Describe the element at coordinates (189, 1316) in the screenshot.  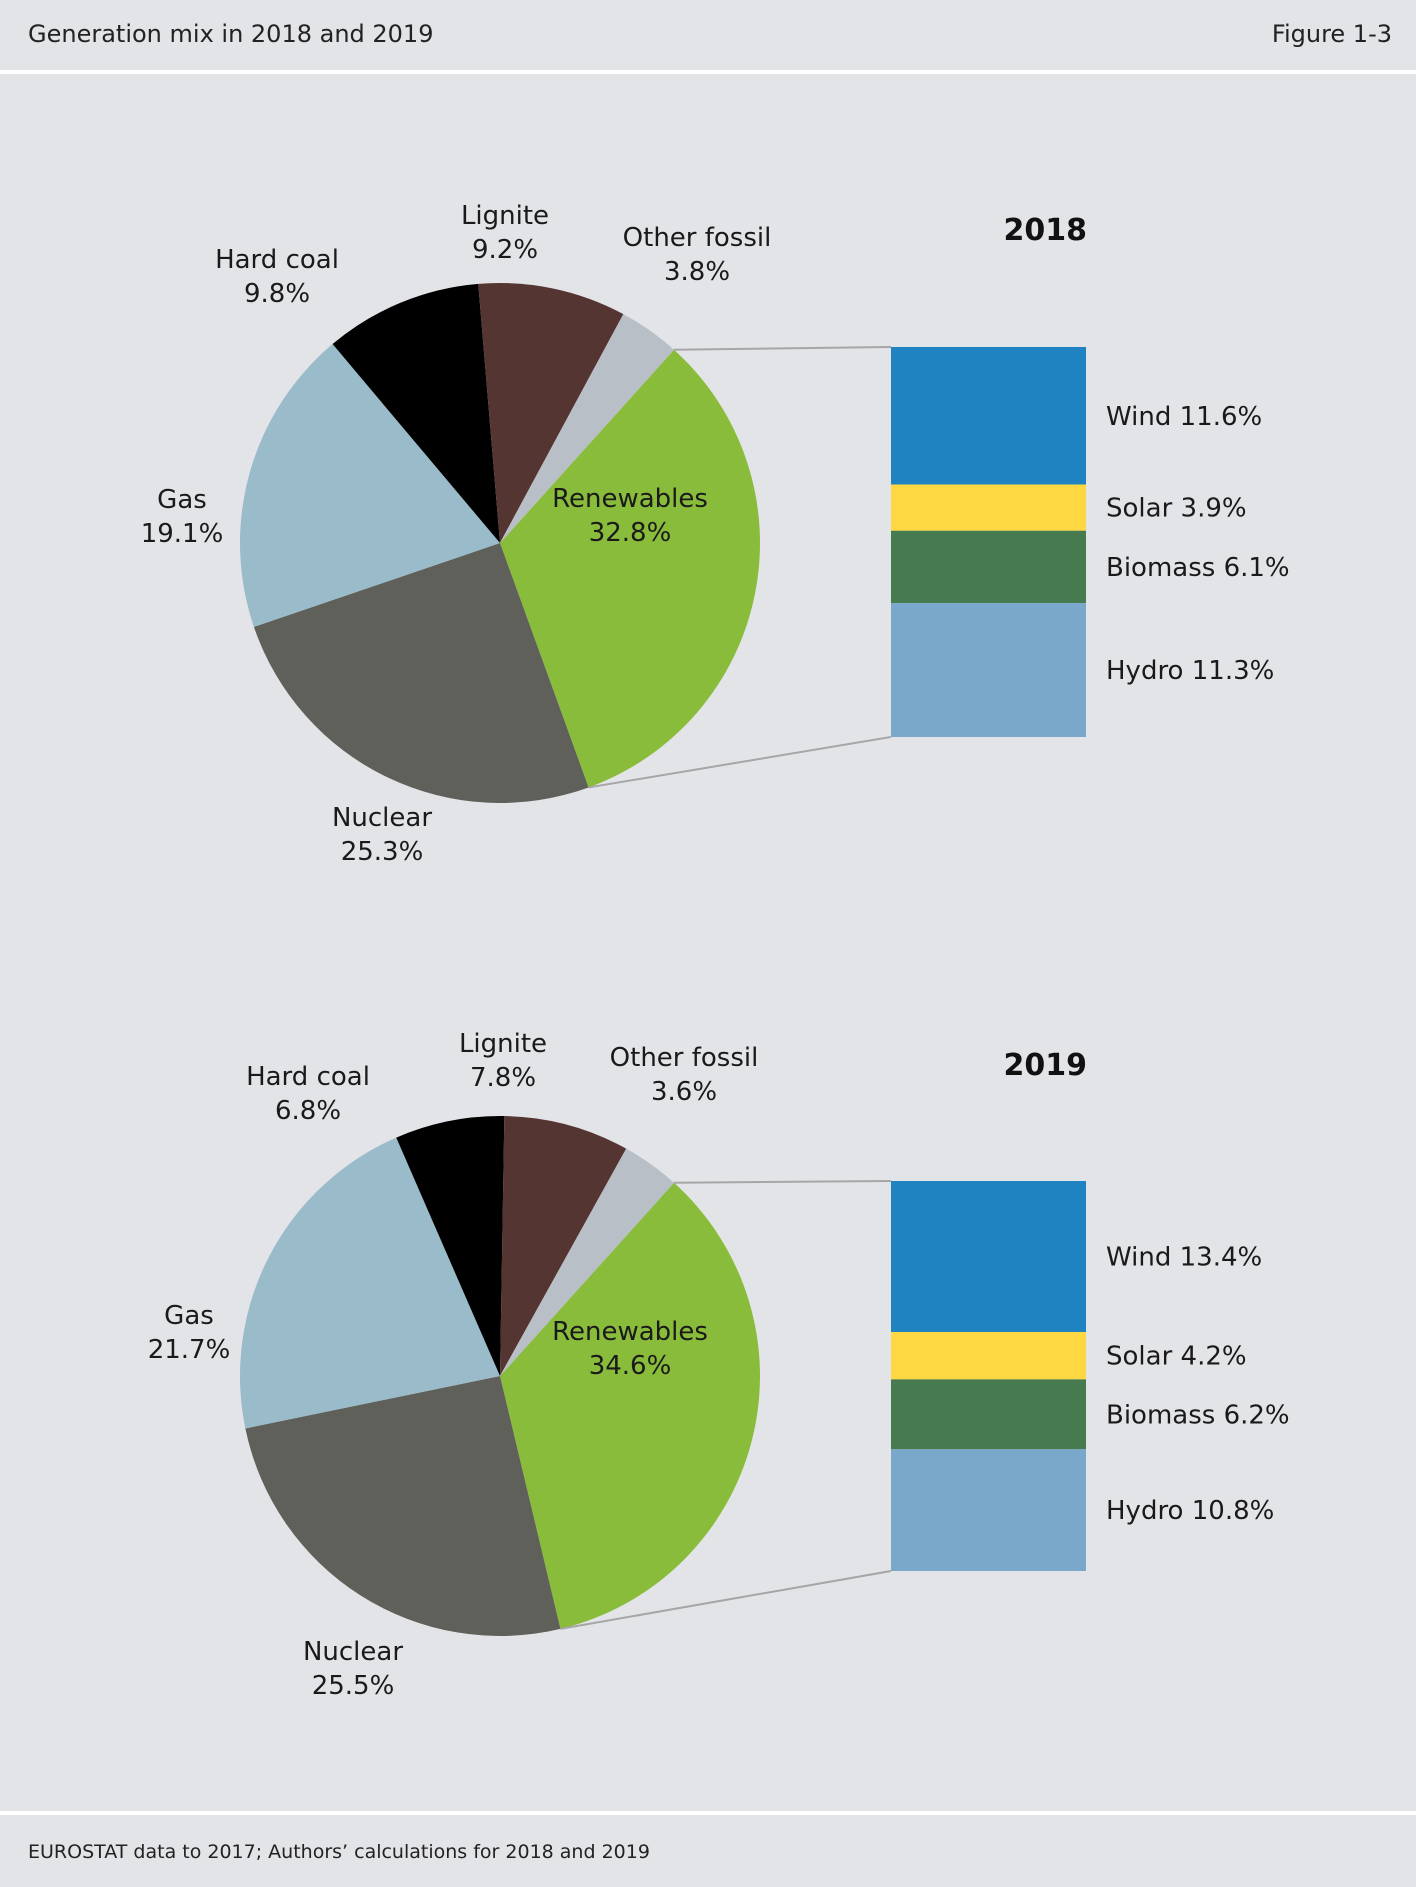
I see `slice-label-name-gas-2019: Gas` at that location.